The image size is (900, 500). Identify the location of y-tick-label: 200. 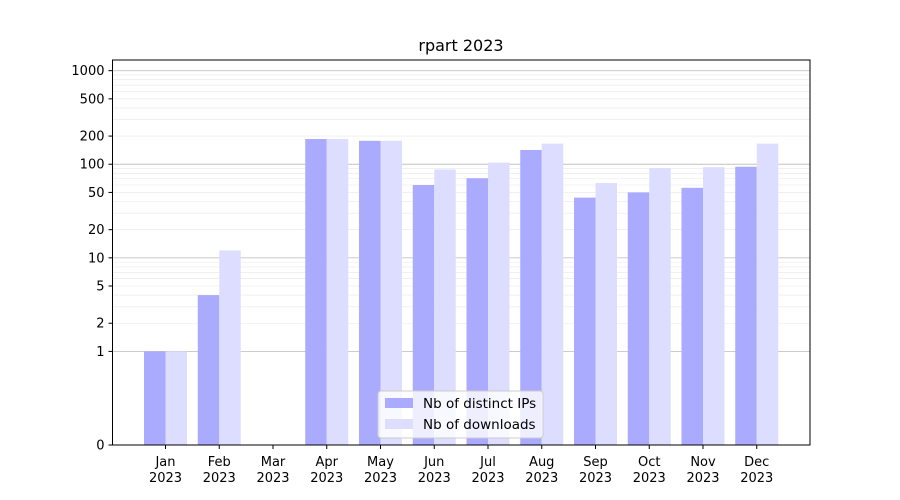
(92, 137).